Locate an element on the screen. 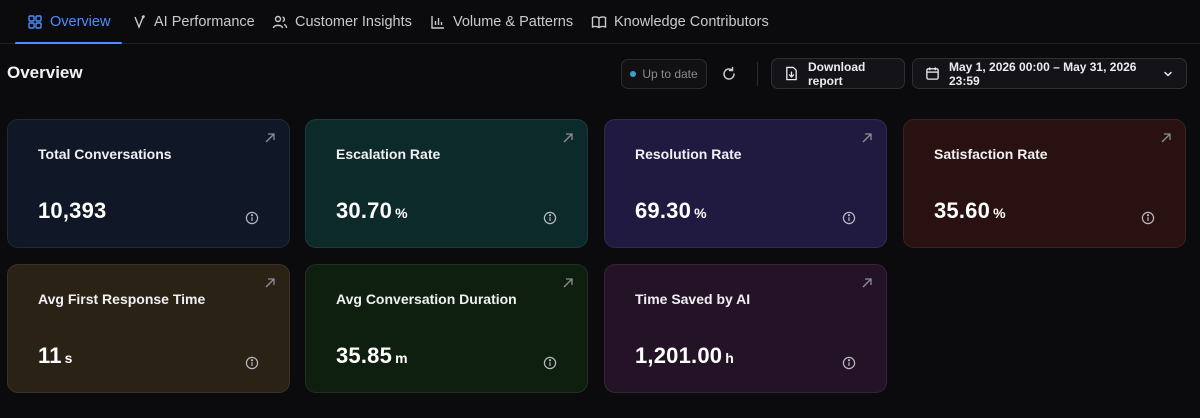  metric-value: 11 s is located at coordinates (55, 355).